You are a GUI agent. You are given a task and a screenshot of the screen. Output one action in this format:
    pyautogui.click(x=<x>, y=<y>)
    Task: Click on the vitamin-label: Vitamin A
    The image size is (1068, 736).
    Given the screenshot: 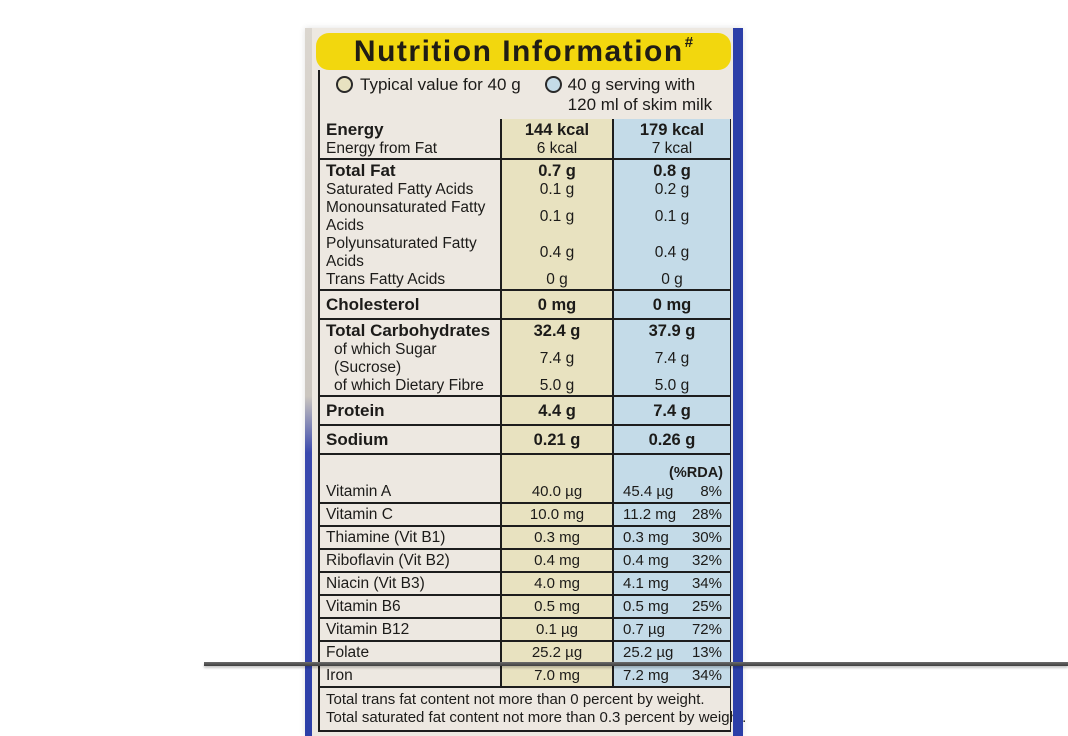 What is the action you would take?
    pyautogui.click(x=359, y=491)
    